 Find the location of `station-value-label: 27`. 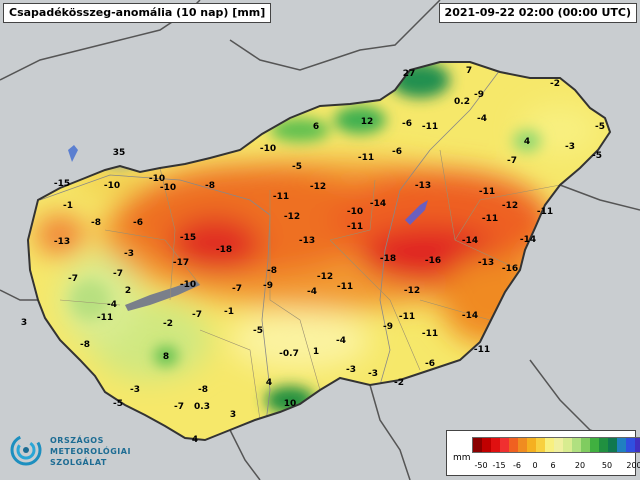

station-value-label: 27 is located at coordinates (409, 74).